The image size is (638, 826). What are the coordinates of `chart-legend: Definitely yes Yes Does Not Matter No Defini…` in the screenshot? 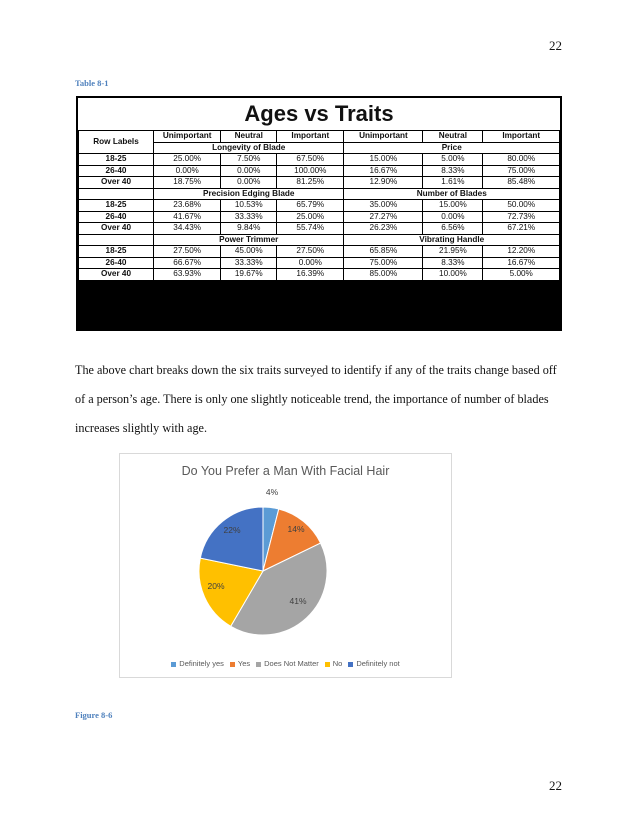 It's located at (285, 663).